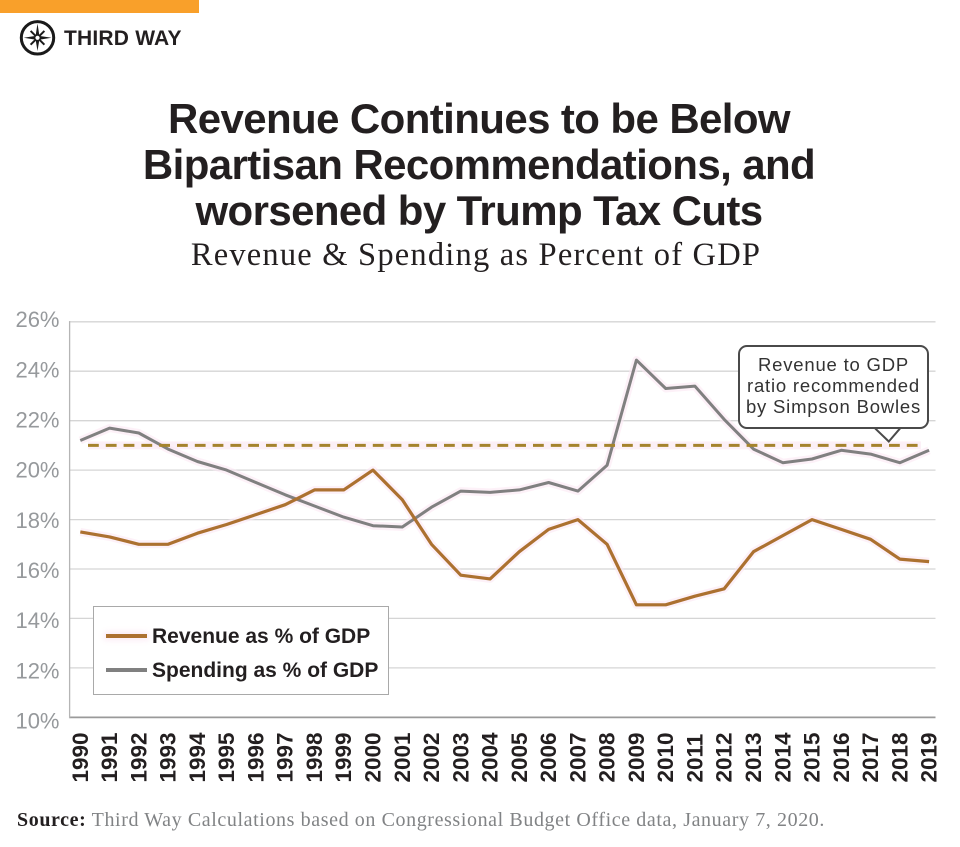  Describe the element at coordinates (37, 369) in the screenshot. I see `svg-text: 24%` at that location.